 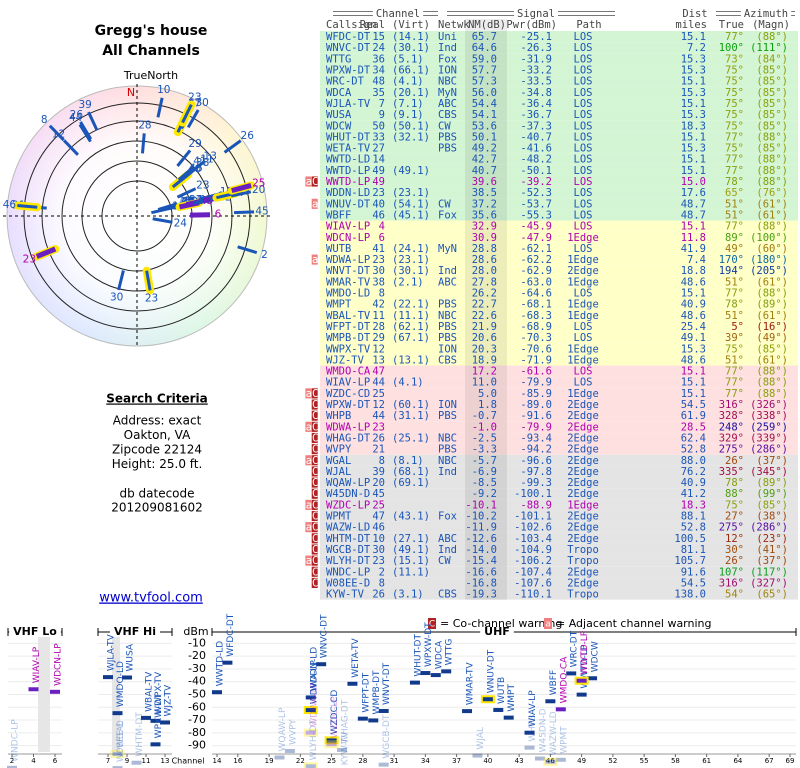 What do you see at coordinates (44, 120) in the screenshot?
I see `polar-channel-label: 8` at bounding box center [44, 120].